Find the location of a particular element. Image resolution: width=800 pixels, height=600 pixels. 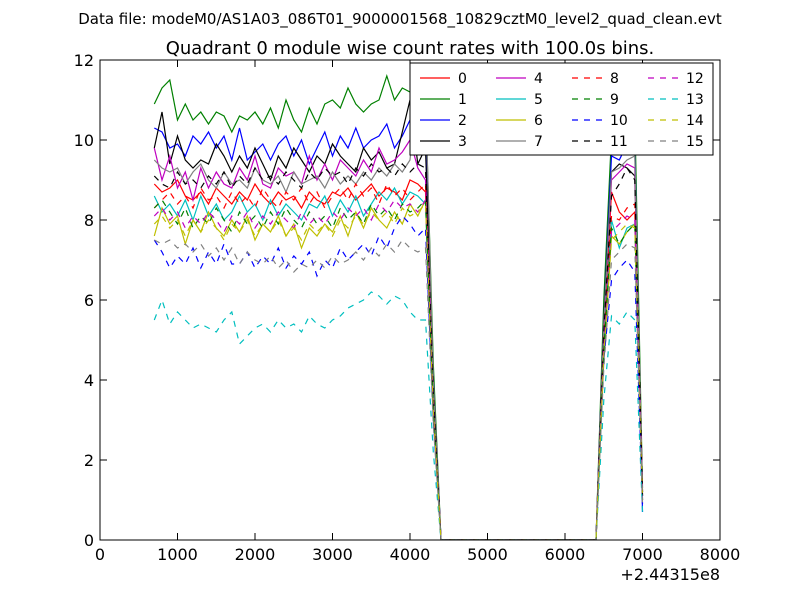

x-tick-label: 7000 is located at coordinates (642, 554).